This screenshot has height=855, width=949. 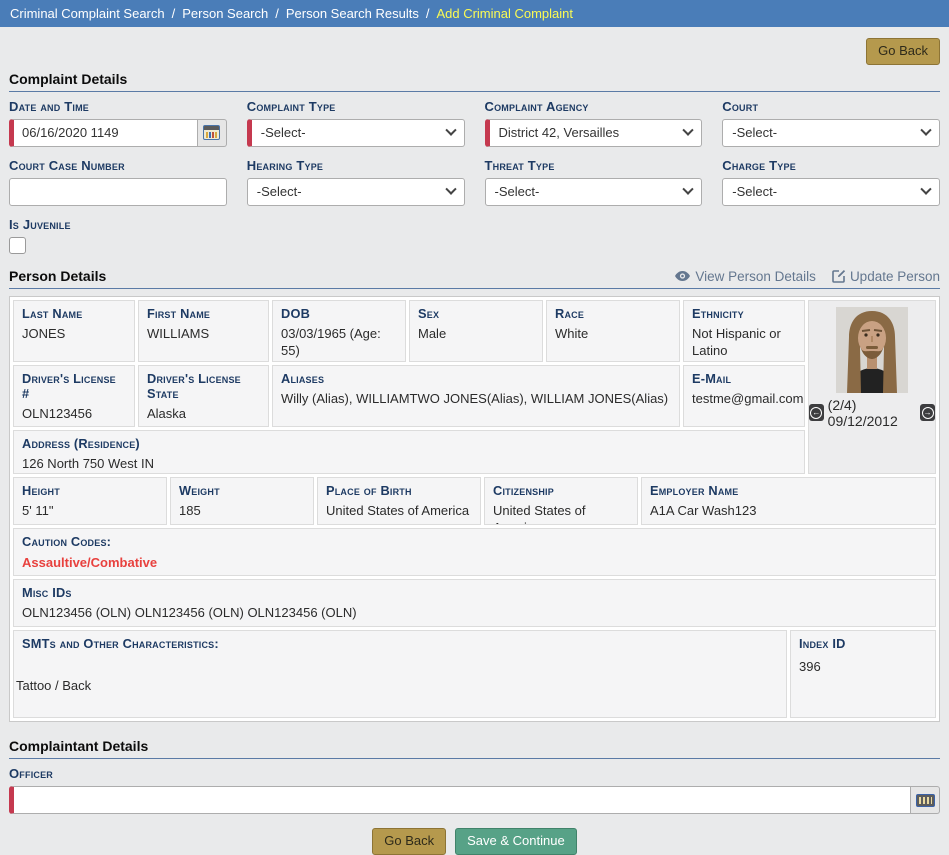 I want to click on sex-value: Male, so click(x=432, y=333).